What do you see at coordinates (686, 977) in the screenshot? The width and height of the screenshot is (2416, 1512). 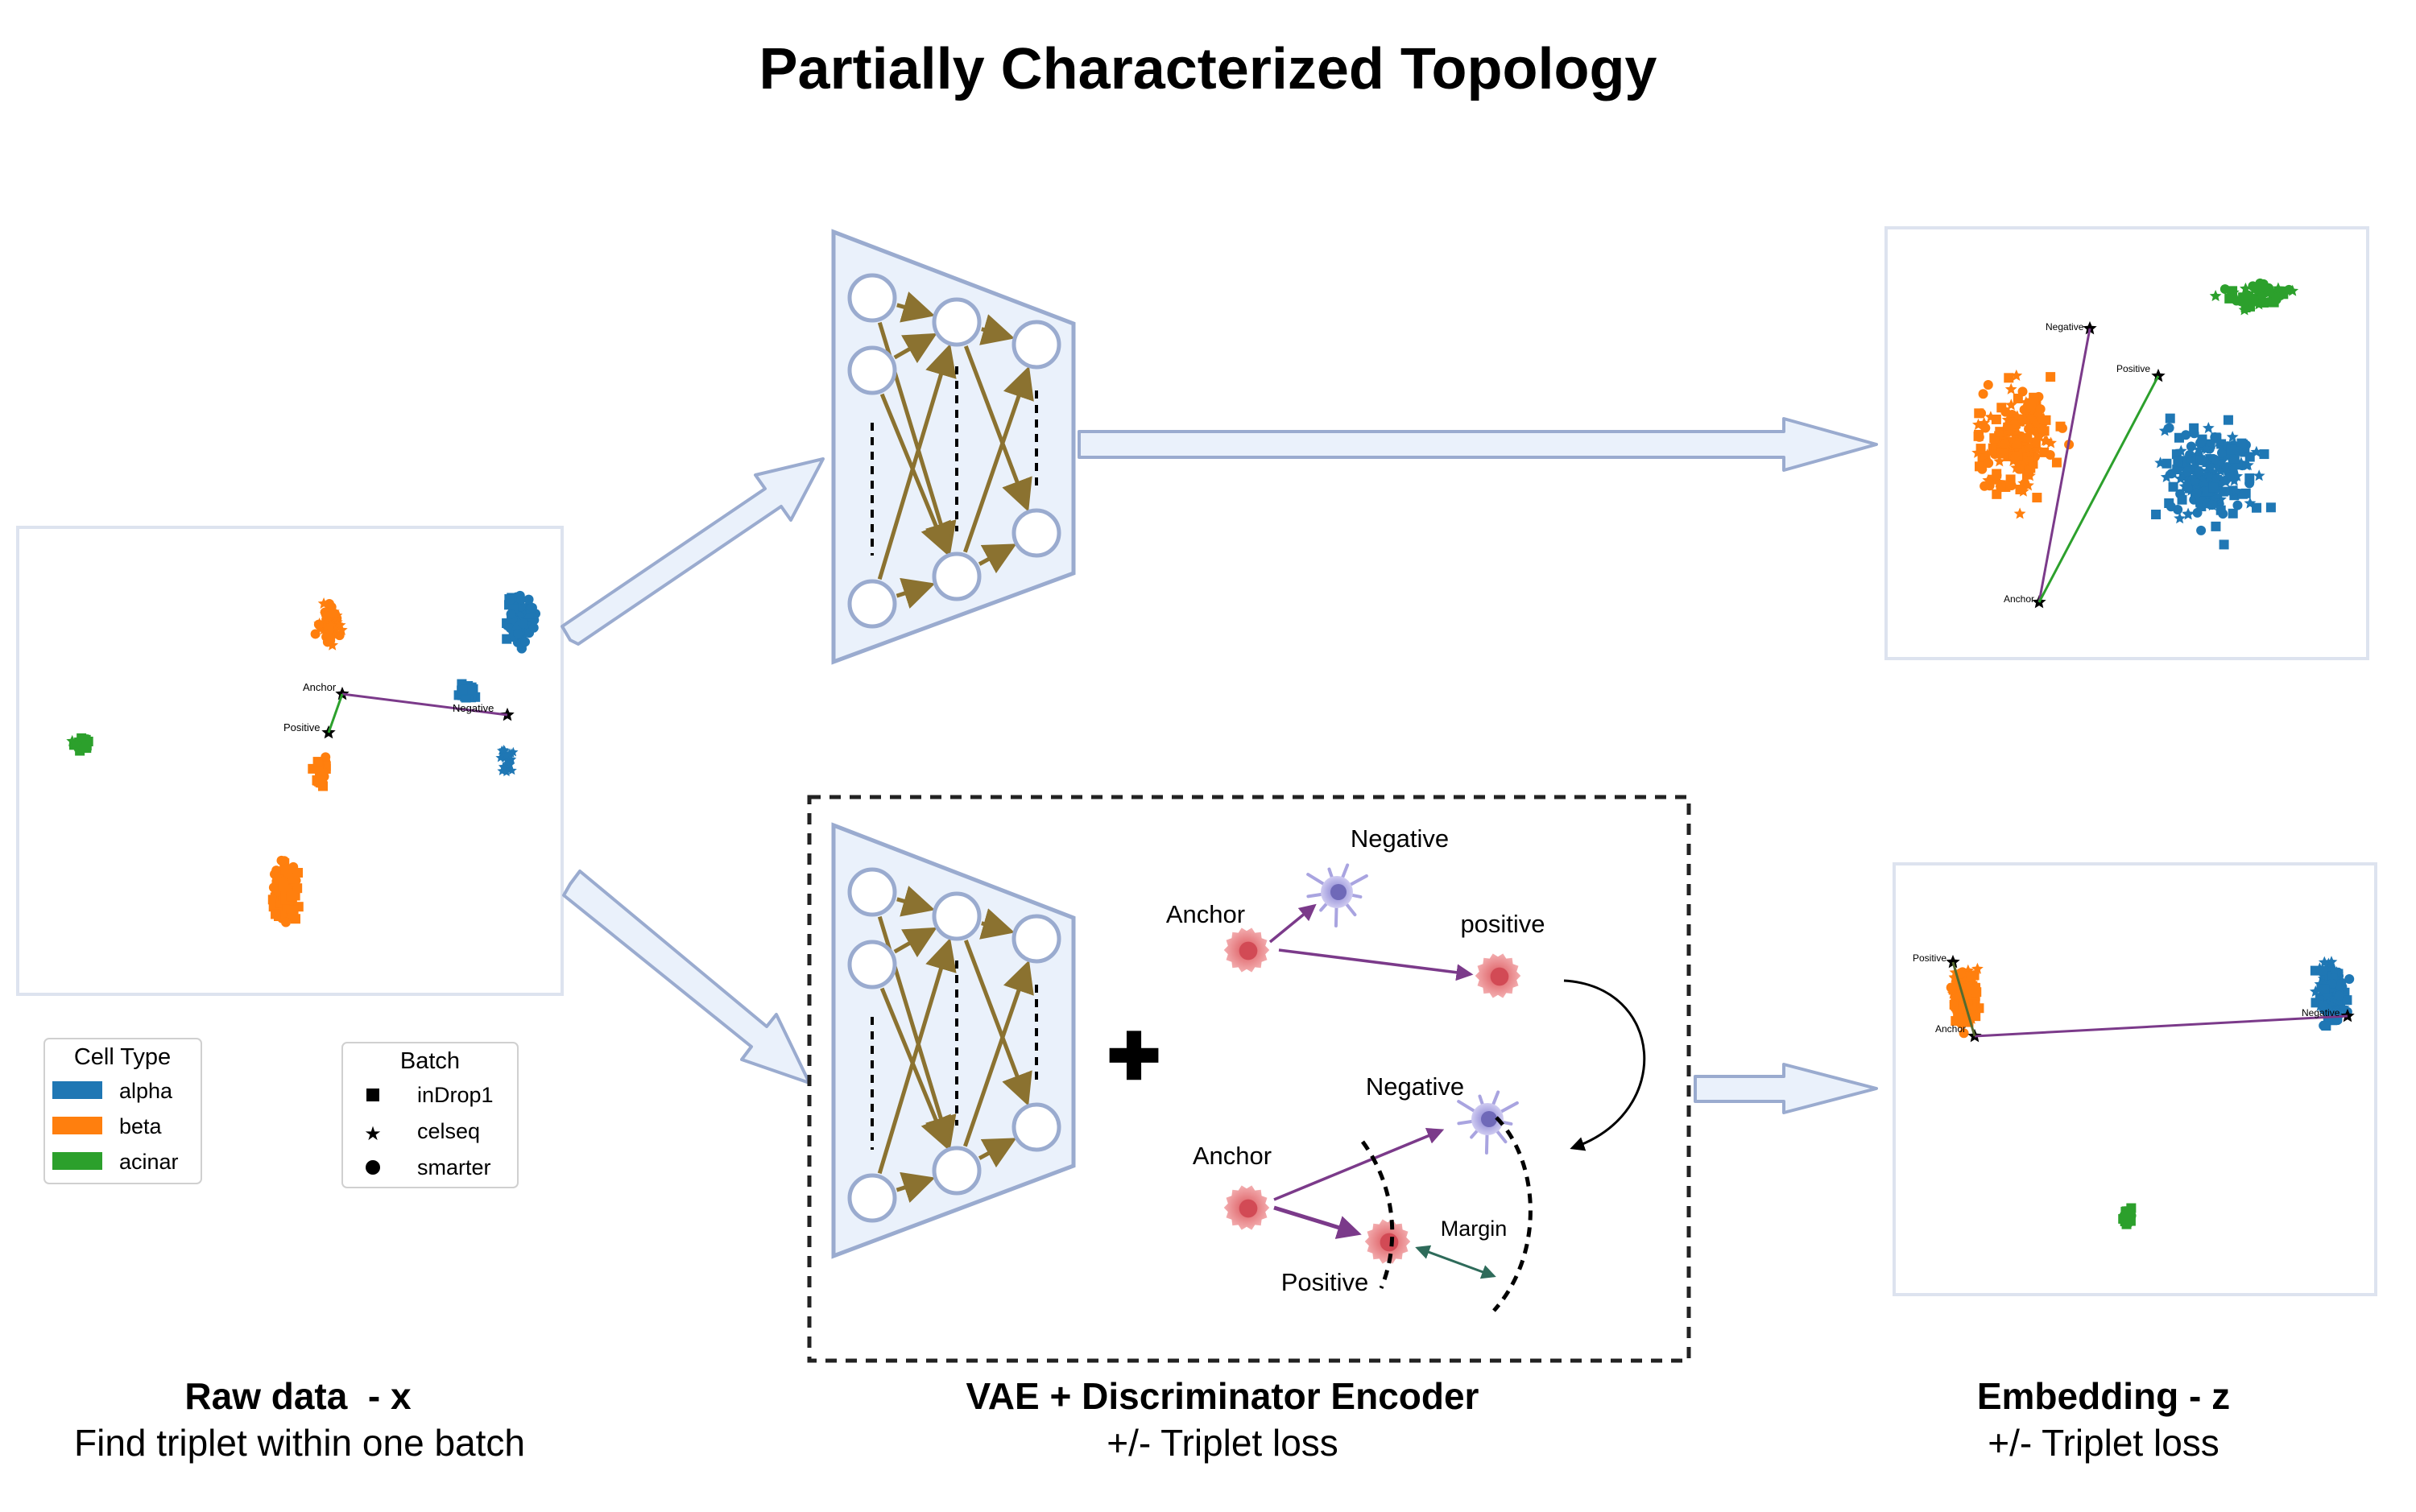 I see `arrow-to-vae-triplet` at bounding box center [686, 977].